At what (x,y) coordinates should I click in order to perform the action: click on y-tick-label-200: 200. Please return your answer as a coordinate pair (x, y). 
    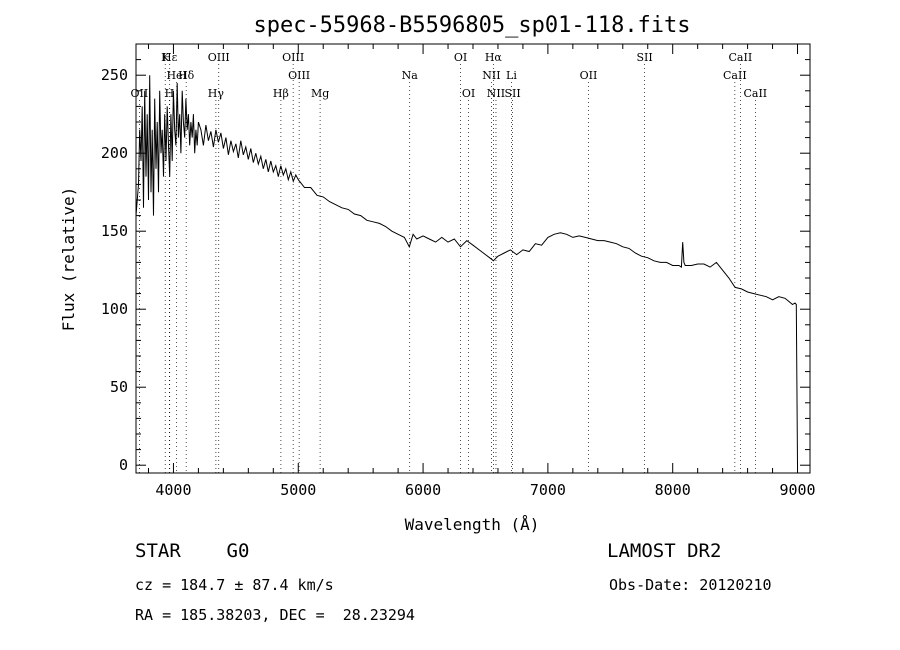
    Looking at the image, I should click on (114, 153).